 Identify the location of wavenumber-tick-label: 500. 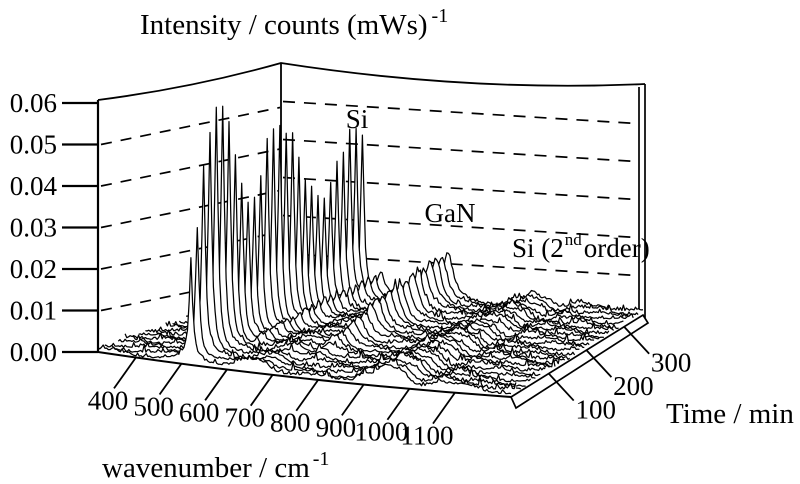
(153, 407).